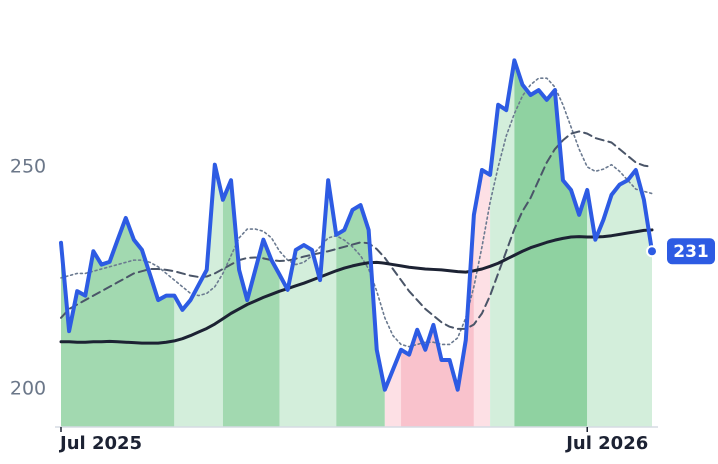 This screenshot has height=464, width=718. What do you see at coordinates (652, 251) in the screenshot?
I see `last-point` at bounding box center [652, 251].